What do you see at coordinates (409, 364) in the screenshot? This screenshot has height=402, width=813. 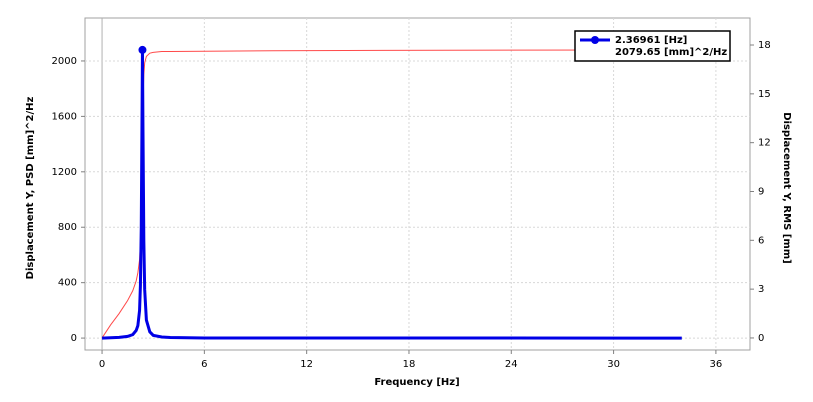 I see `x-tick-label: 18` at bounding box center [409, 364].